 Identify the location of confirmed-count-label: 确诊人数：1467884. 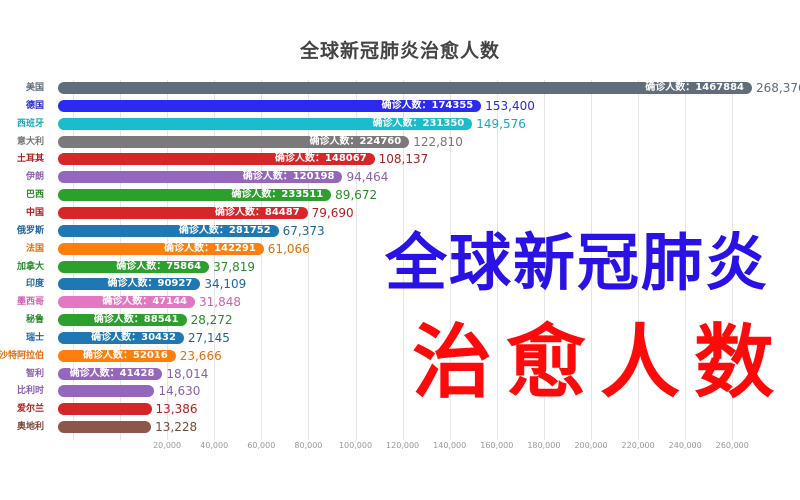
(695, 87).